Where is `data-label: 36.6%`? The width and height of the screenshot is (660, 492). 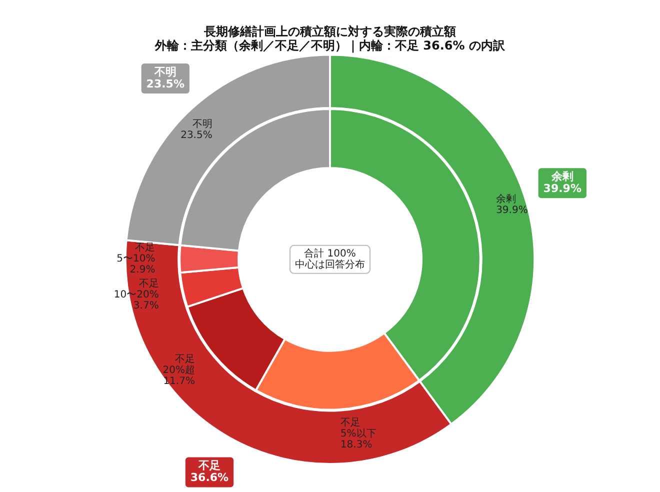 data-label: 36.6% is located at coordinates (209, 477).